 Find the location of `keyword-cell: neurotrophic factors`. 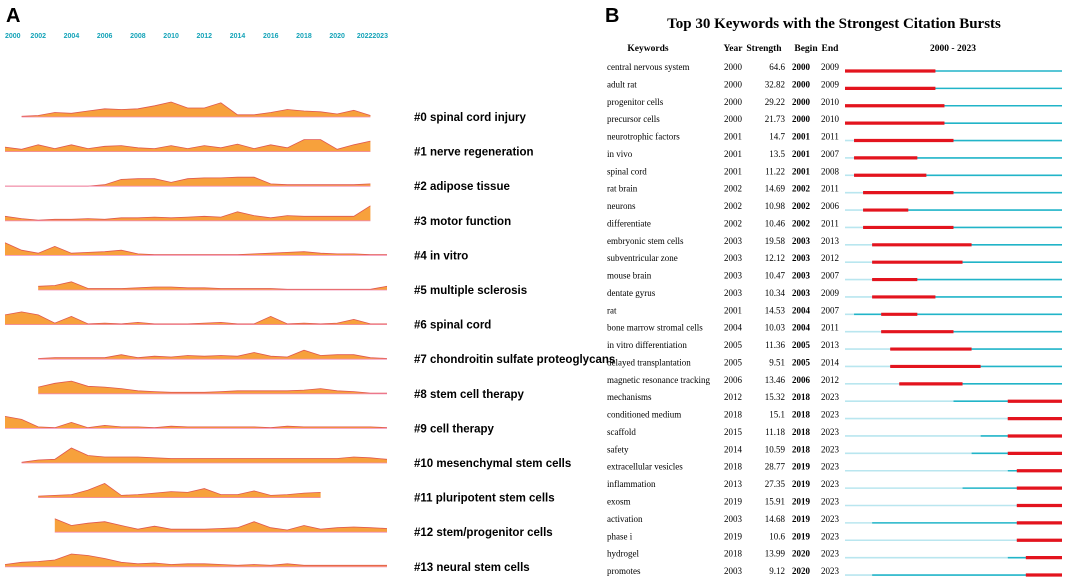

keyword-cell: neurotrophic factors is located at coordinates (643, 137).